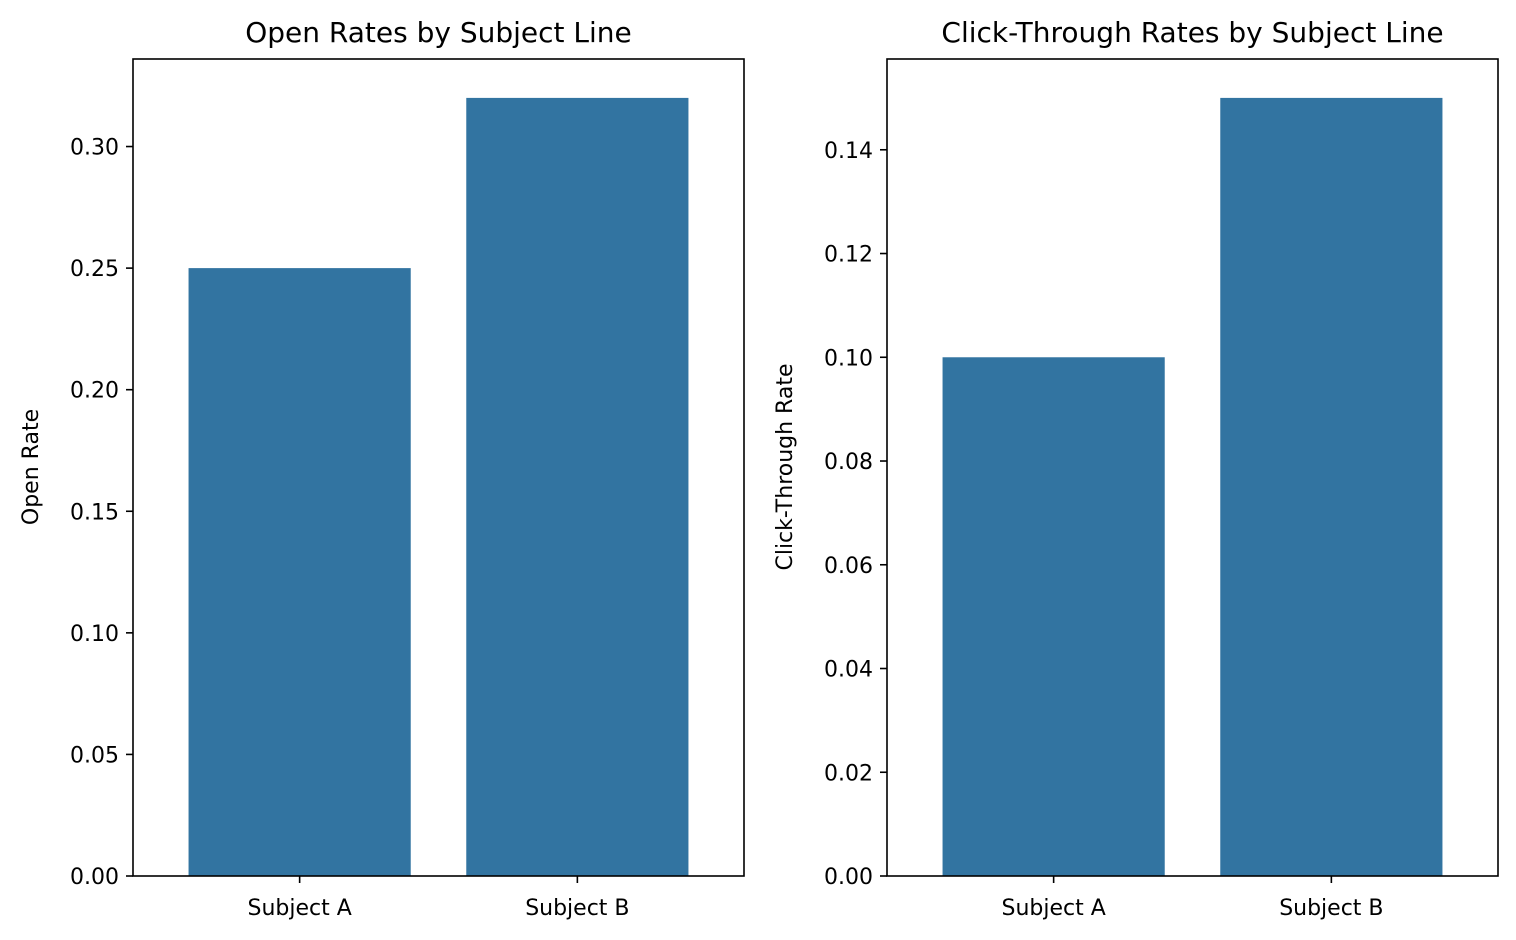  I want to click on open-rate-y-axis-label: Open Rate, so click(31, 467).